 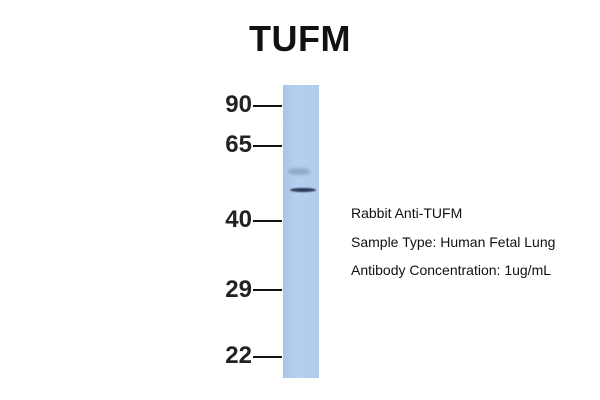 What do you see at coordinates (238, 144) in the screenshot?
I see `marker-label-65: 65` at bounding box center [238, 144].